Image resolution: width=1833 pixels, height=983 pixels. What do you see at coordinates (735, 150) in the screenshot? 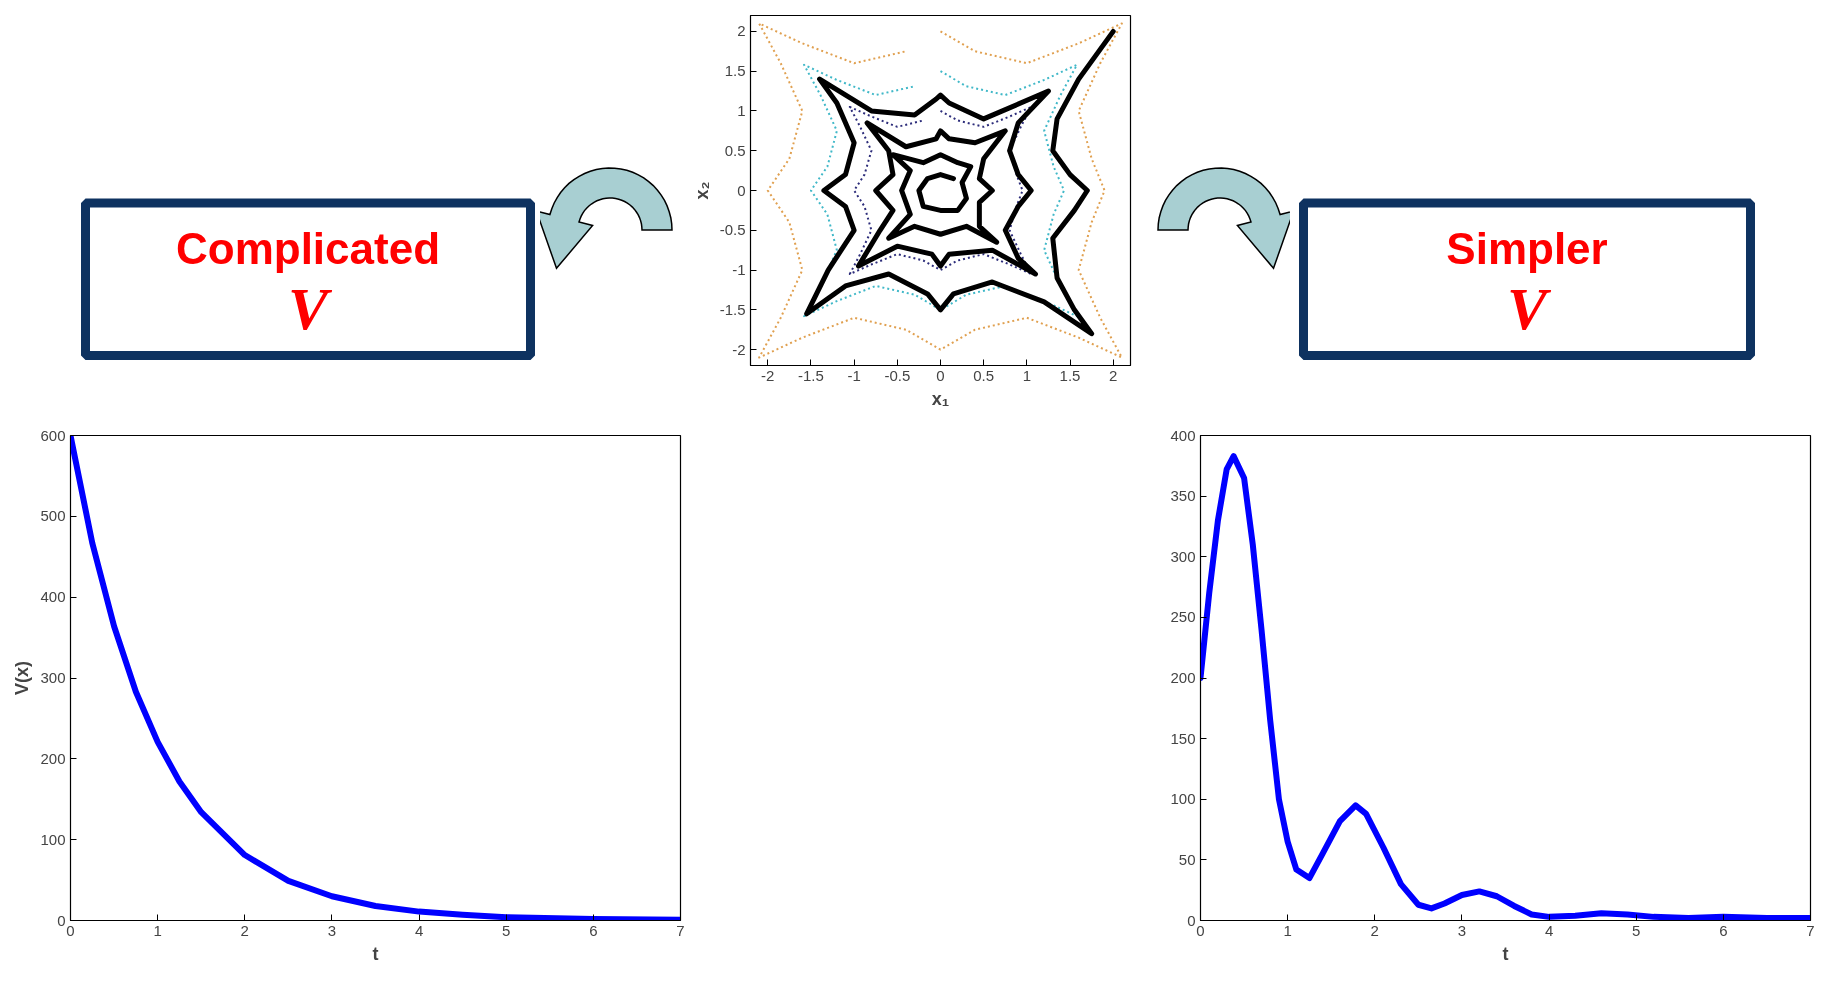
I see `y-tick-label: 0.5` at bounding box center [735, 150].